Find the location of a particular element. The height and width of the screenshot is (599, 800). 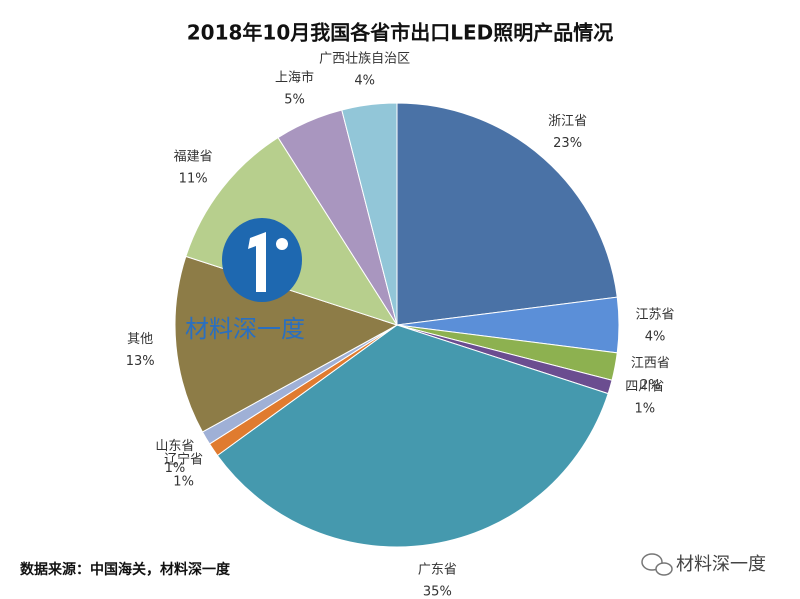

slice-label: 四川省 is located at coordinates (644, 386).